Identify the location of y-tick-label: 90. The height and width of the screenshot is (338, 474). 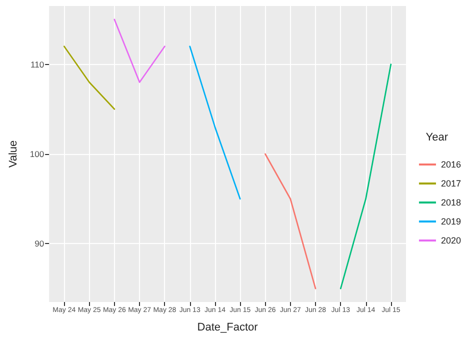
(39, 243).